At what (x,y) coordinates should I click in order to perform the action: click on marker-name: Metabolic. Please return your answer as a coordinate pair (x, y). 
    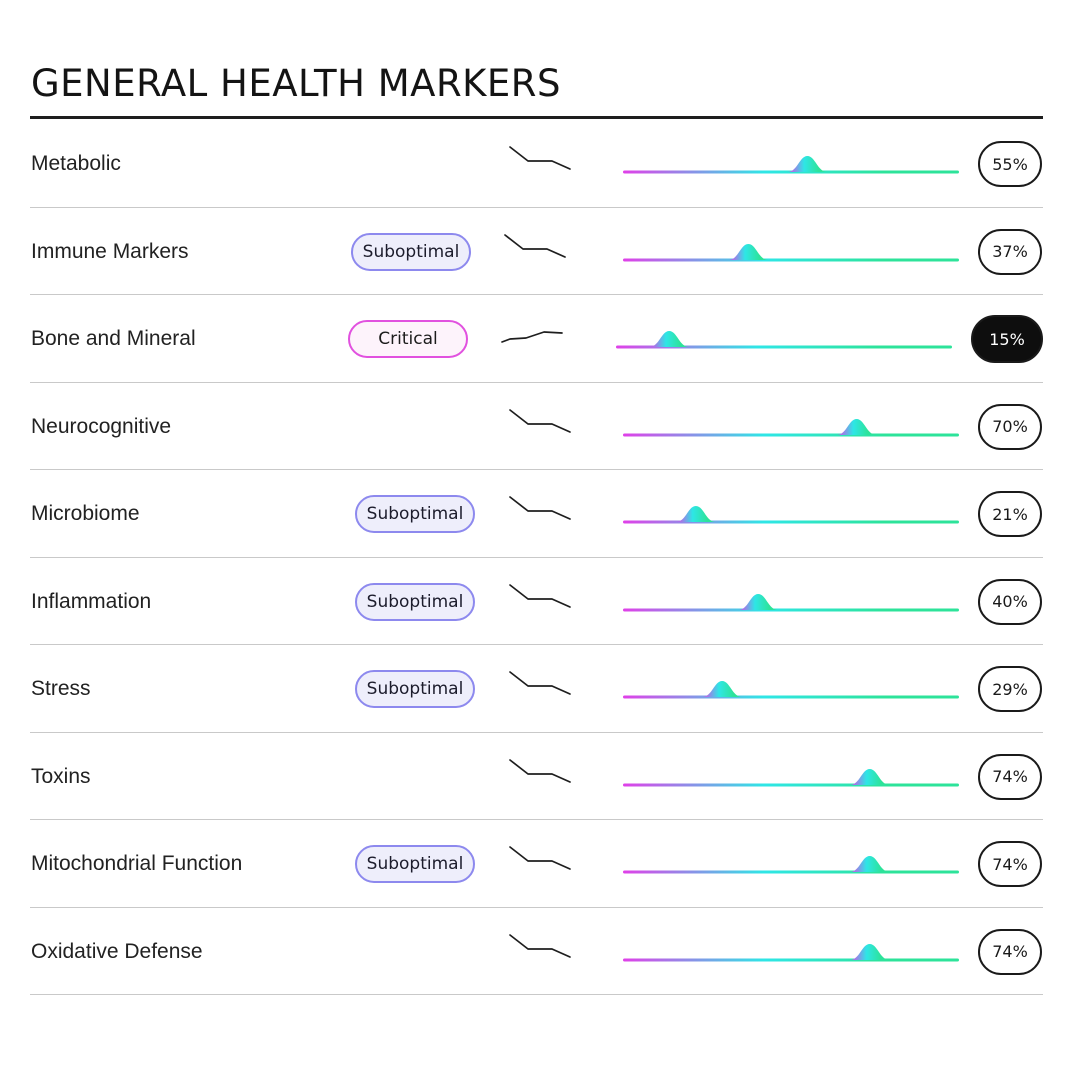
    Looking at the image, I should click on (76, 163).